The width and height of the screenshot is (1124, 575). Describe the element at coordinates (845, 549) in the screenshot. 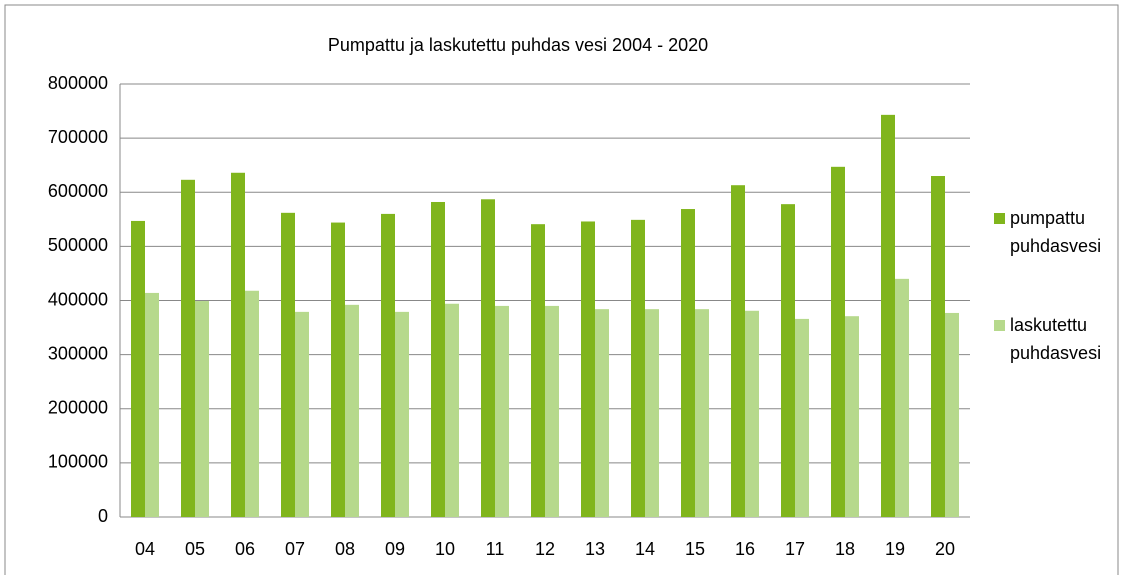

I see `x-tick-label: 18` at that location.